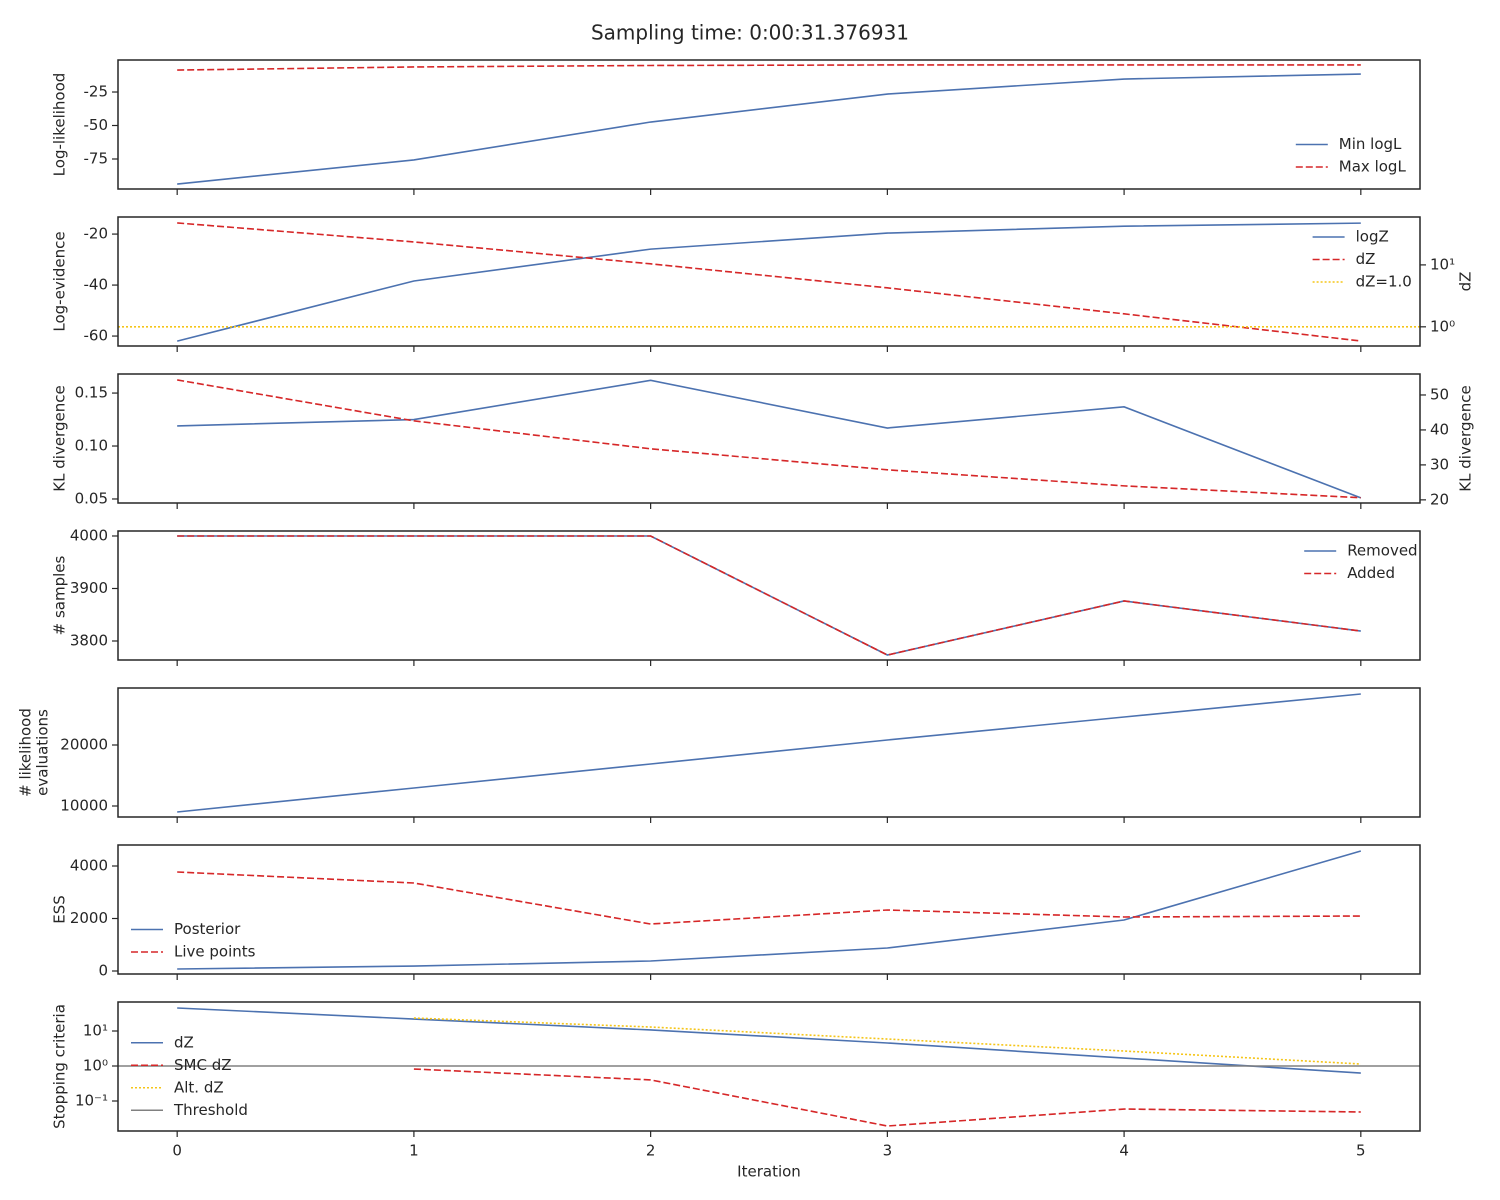  What do you see at coordinates (888, 1151) in the screenshot?
I see `x-tick-label: 3` at bounding box center [888, 1151].